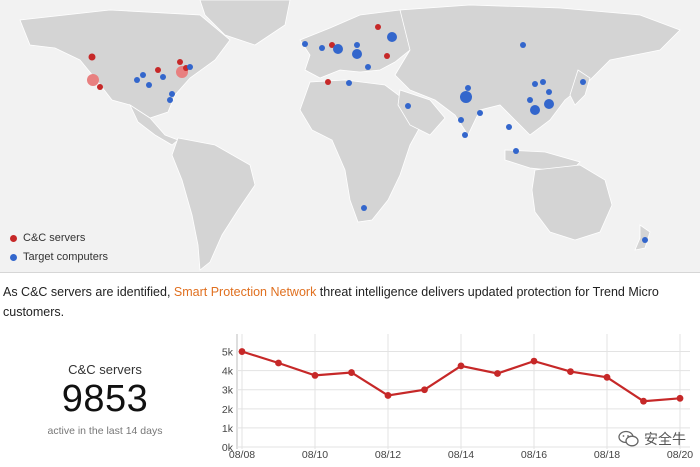 The width and height of the screenshot is (700, 467). What do you see at coordinates (228, 429) in the screenshot?
I see `y-tick-label: 1k` at bounding box center [228, 429].